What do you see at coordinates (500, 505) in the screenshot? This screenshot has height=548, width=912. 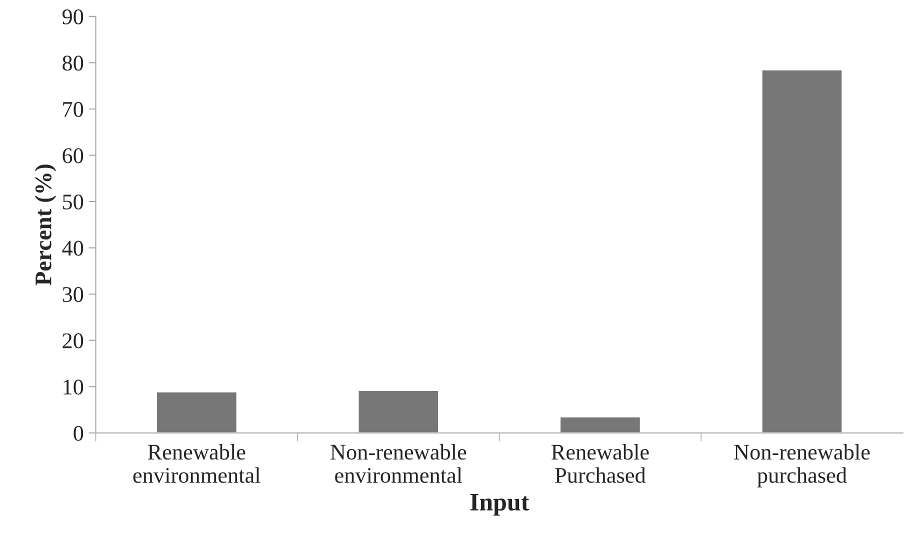 I see `x-axis-title: Input` at bounding box center [500, 505].